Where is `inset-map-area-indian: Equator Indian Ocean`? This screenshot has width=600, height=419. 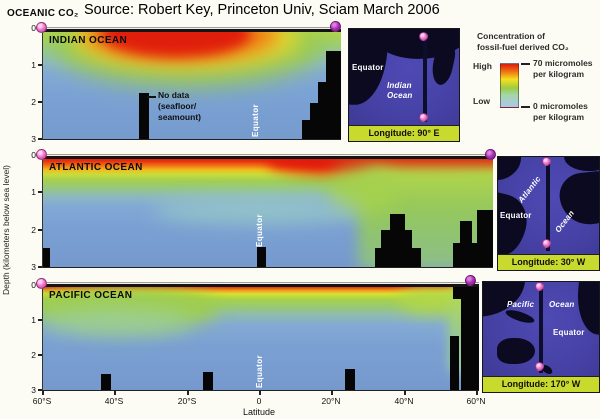
inset-map-area-indian: Equator Indian Ocean is located at coordinates (404, 77).